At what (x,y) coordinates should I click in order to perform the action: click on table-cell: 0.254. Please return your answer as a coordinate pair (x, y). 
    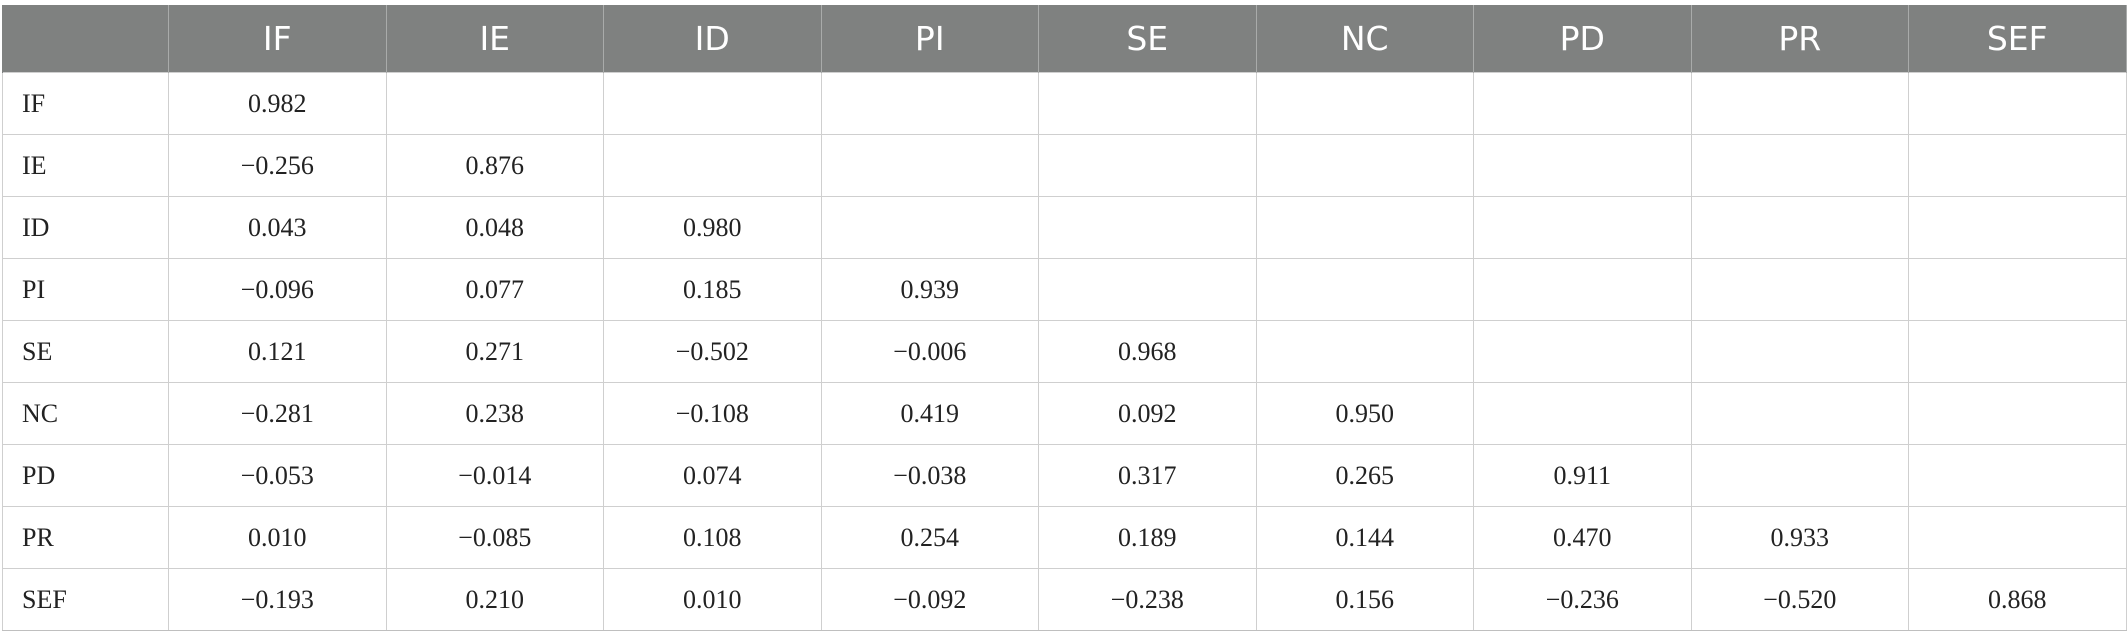
    Looking at the image, I should click on (929, 537).